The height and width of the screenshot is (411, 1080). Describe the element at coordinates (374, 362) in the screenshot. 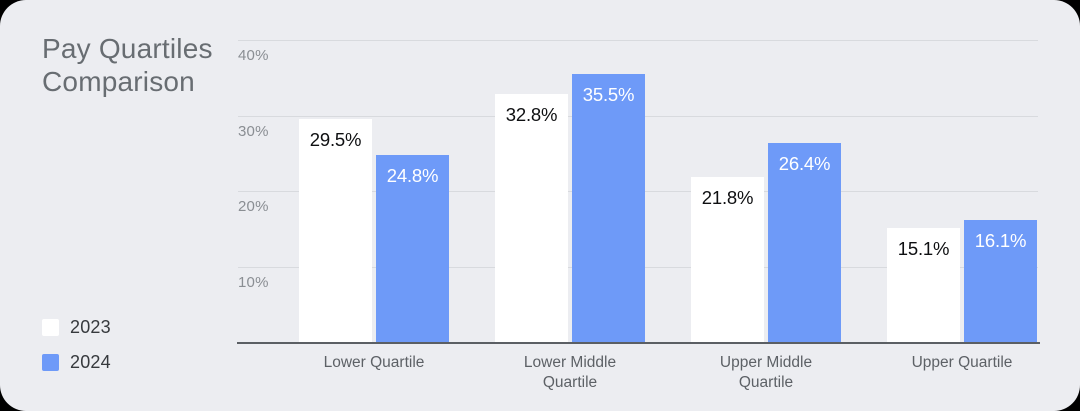

I see `x-axis-label-0: Lower Quartile` at that location.